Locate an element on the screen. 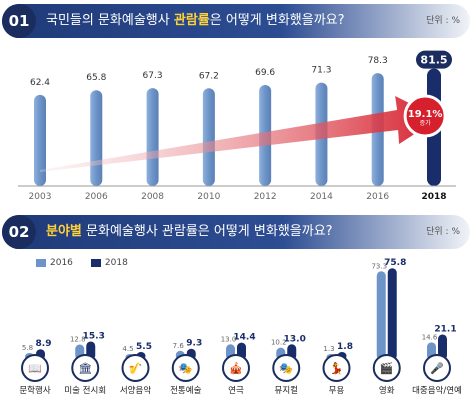 This screenshot has width=474, height=411. chart-1-value-label: 62.4 is located at coordinates (40, 83).